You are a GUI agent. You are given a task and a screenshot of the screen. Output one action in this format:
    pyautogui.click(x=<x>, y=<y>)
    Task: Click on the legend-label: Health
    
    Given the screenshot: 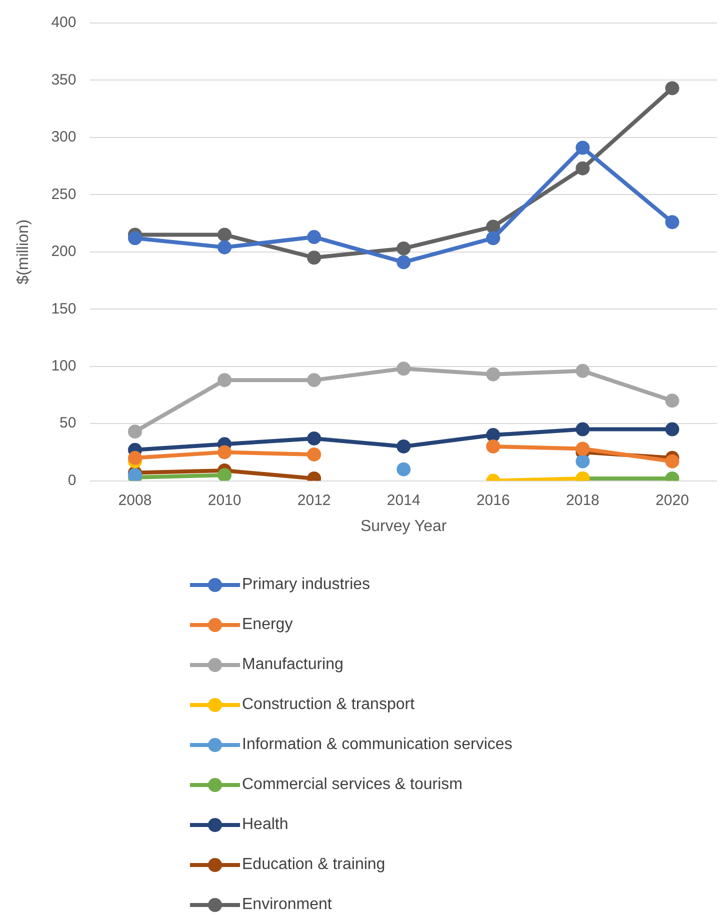 What is the action you would take?
    pyautogui.click(x=265, y=825)
    